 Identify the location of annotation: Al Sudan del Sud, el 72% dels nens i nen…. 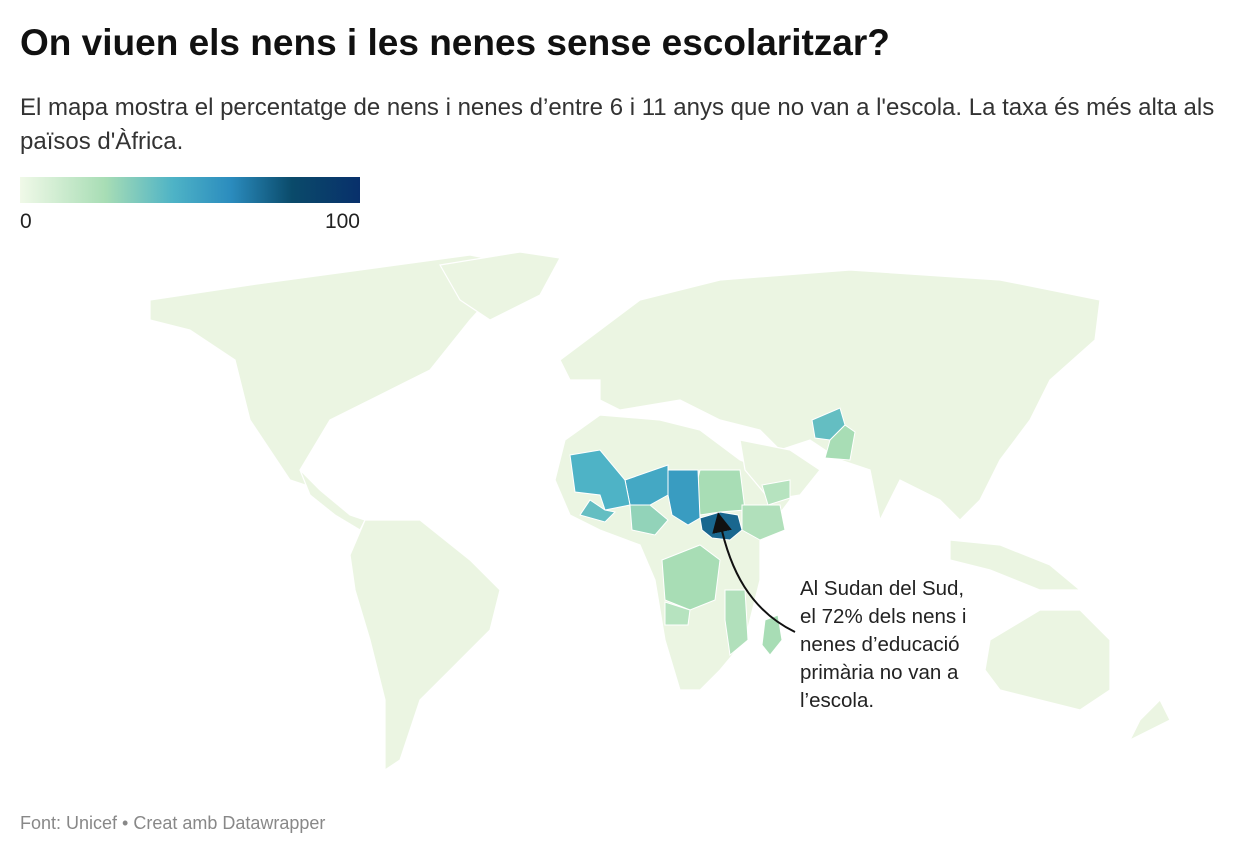
(883, 644).